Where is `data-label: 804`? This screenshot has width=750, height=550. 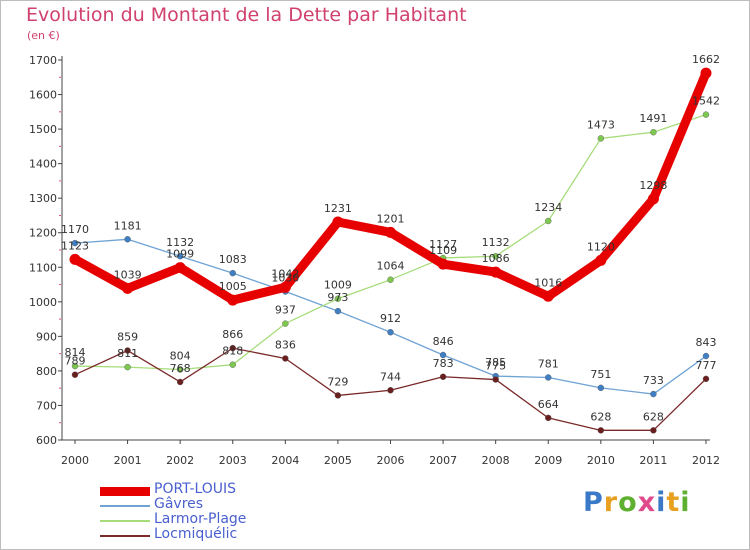 data-label: 804 is located at coordinates (180, 356).